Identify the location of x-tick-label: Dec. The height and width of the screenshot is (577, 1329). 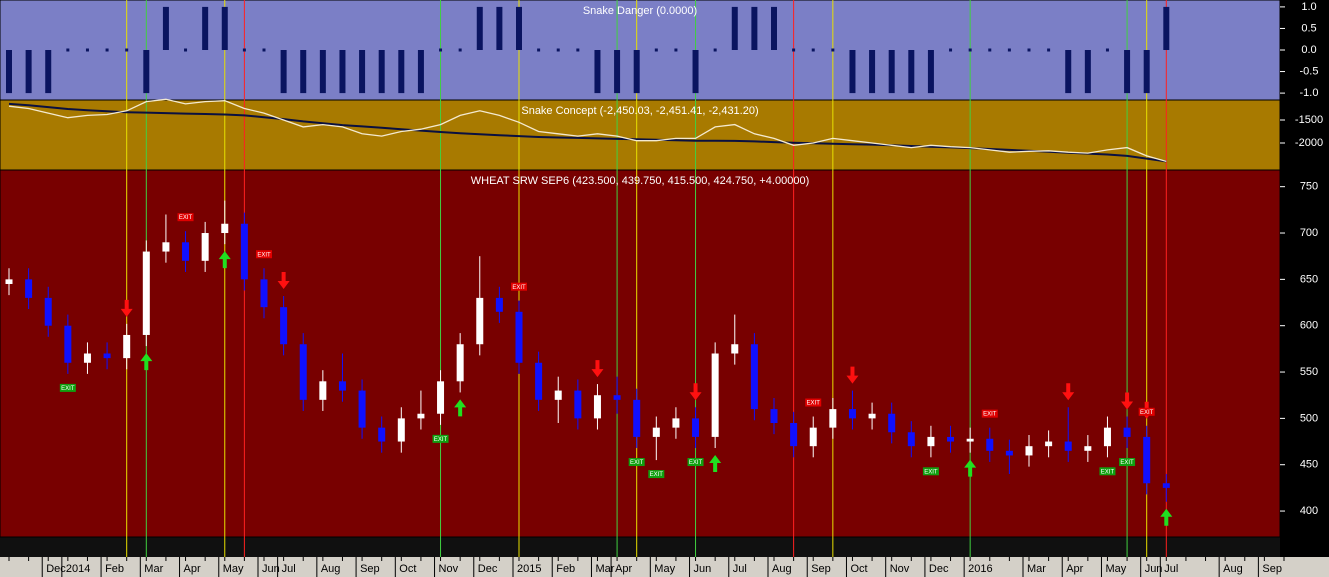
(939, 569).